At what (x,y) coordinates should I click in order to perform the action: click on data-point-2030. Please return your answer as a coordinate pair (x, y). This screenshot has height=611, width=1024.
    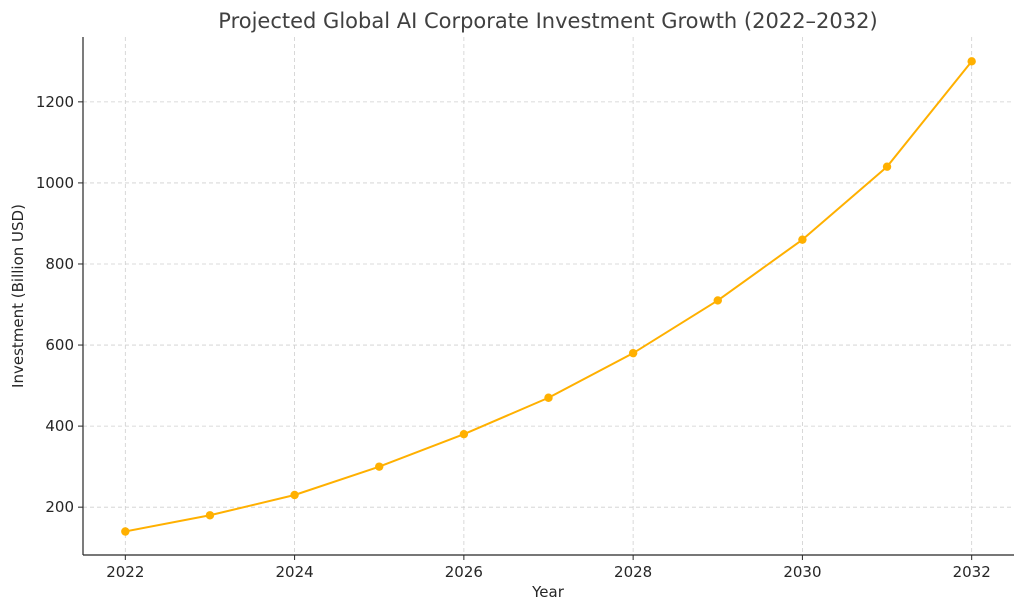
    Looking at the image, I should click on (802, 239).